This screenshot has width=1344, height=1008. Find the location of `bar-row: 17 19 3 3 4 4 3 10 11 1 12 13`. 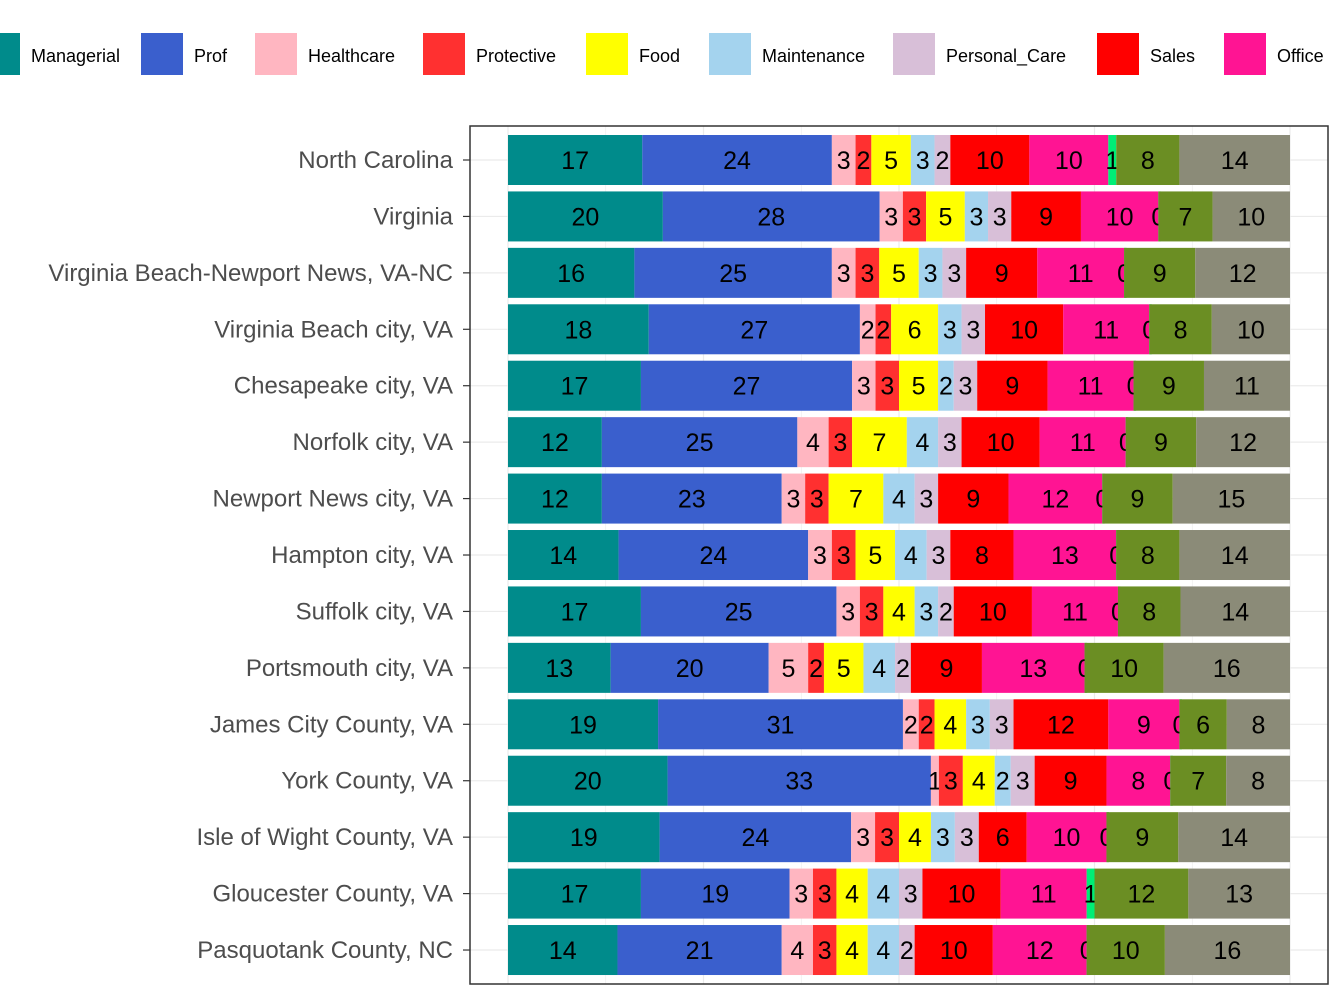

bar-row: 17 19 3 3 4 4 3 10 11 1 12 13 is located at coordinates (899, 893).